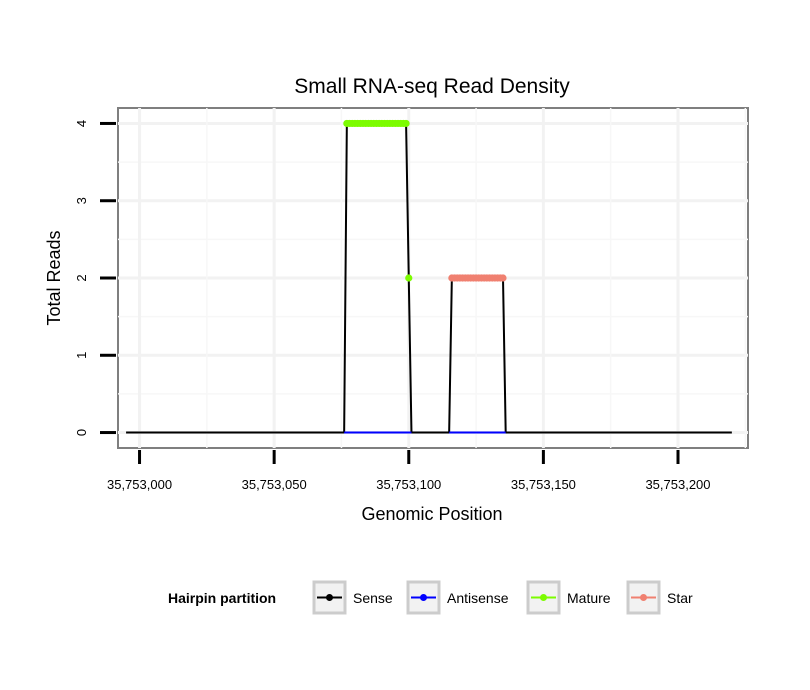  What do you see at coordinates (81, 432) in the screenshot?
I see `y-tick-label: 0` at bounding box center [81, 432].